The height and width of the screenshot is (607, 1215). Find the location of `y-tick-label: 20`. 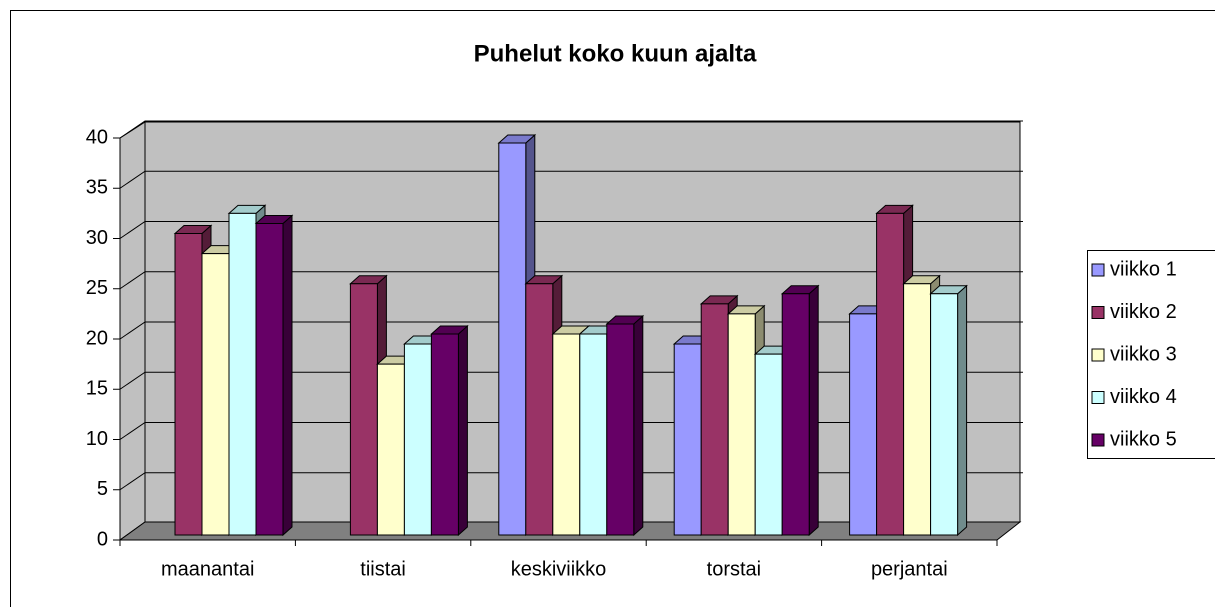

y-tick-label: 20 is located at coordinates (97, 338).